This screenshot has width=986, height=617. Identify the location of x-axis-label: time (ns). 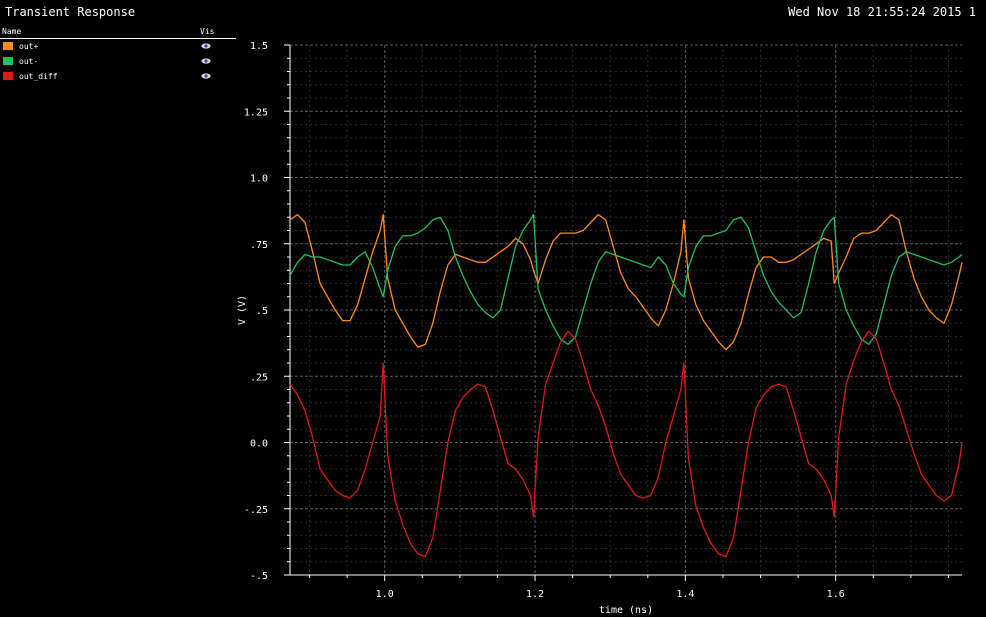
(626, 610).